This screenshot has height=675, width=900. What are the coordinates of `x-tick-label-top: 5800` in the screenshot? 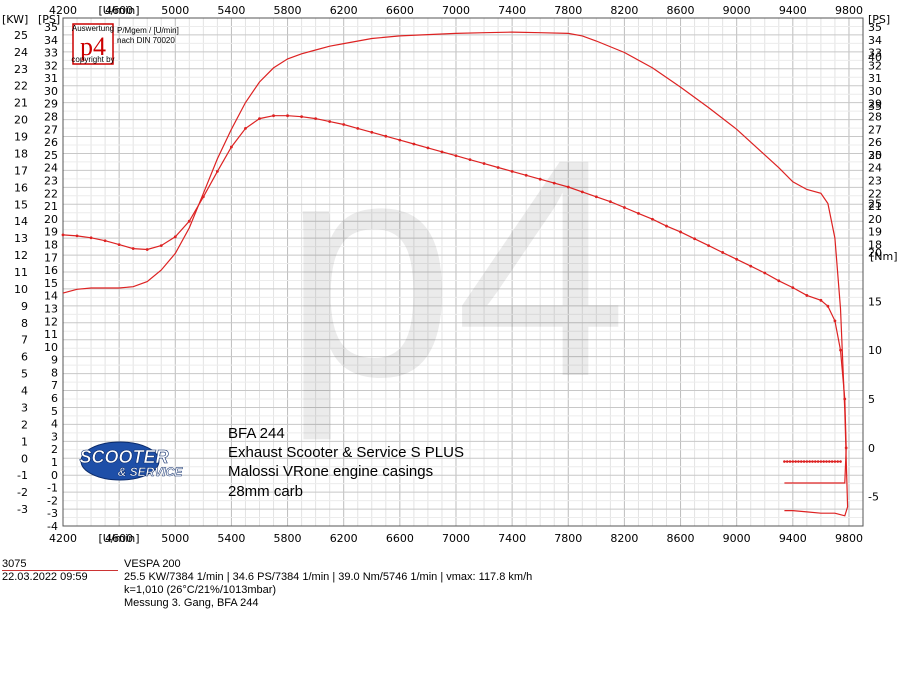 It's located at (288, 10).